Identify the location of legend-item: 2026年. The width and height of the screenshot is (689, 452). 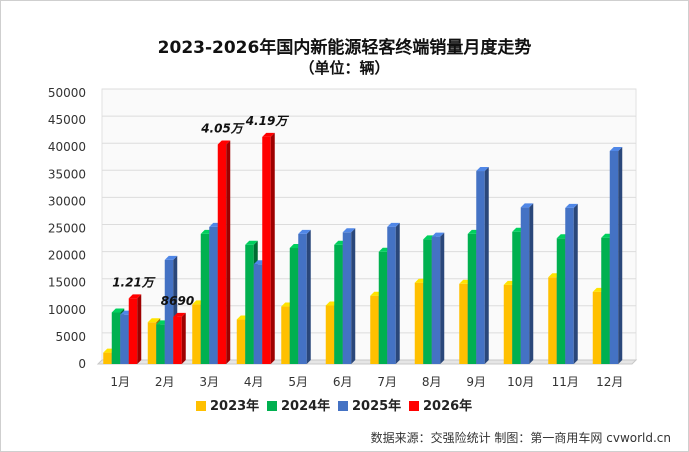
(440, 406).